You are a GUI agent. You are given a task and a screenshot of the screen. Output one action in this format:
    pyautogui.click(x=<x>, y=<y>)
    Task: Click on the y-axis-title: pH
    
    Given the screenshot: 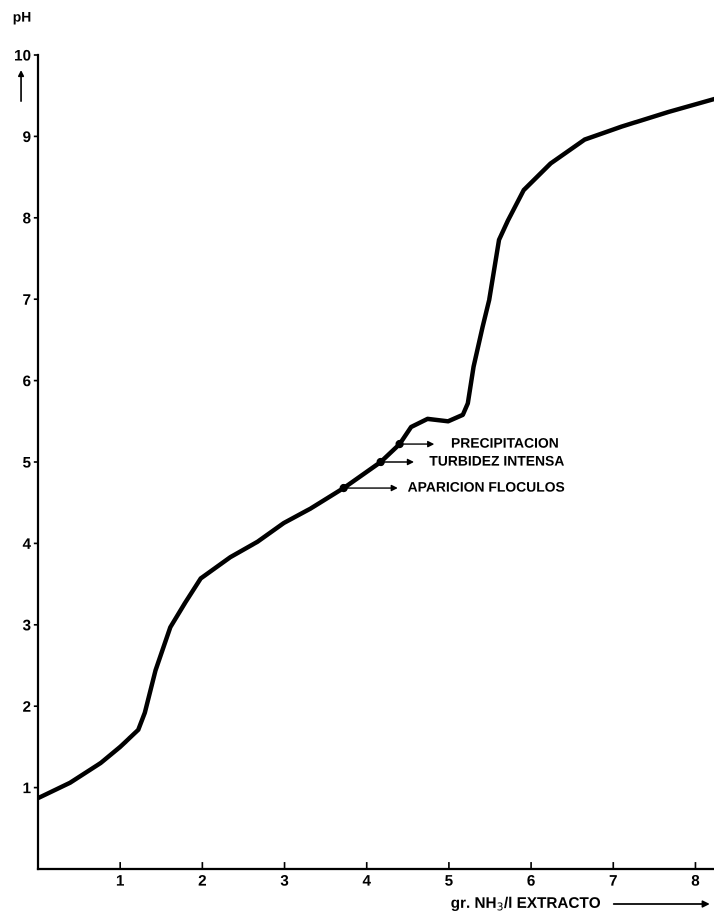 What is the action you would take?
    pyautogui.click(x=22, y=18)
    